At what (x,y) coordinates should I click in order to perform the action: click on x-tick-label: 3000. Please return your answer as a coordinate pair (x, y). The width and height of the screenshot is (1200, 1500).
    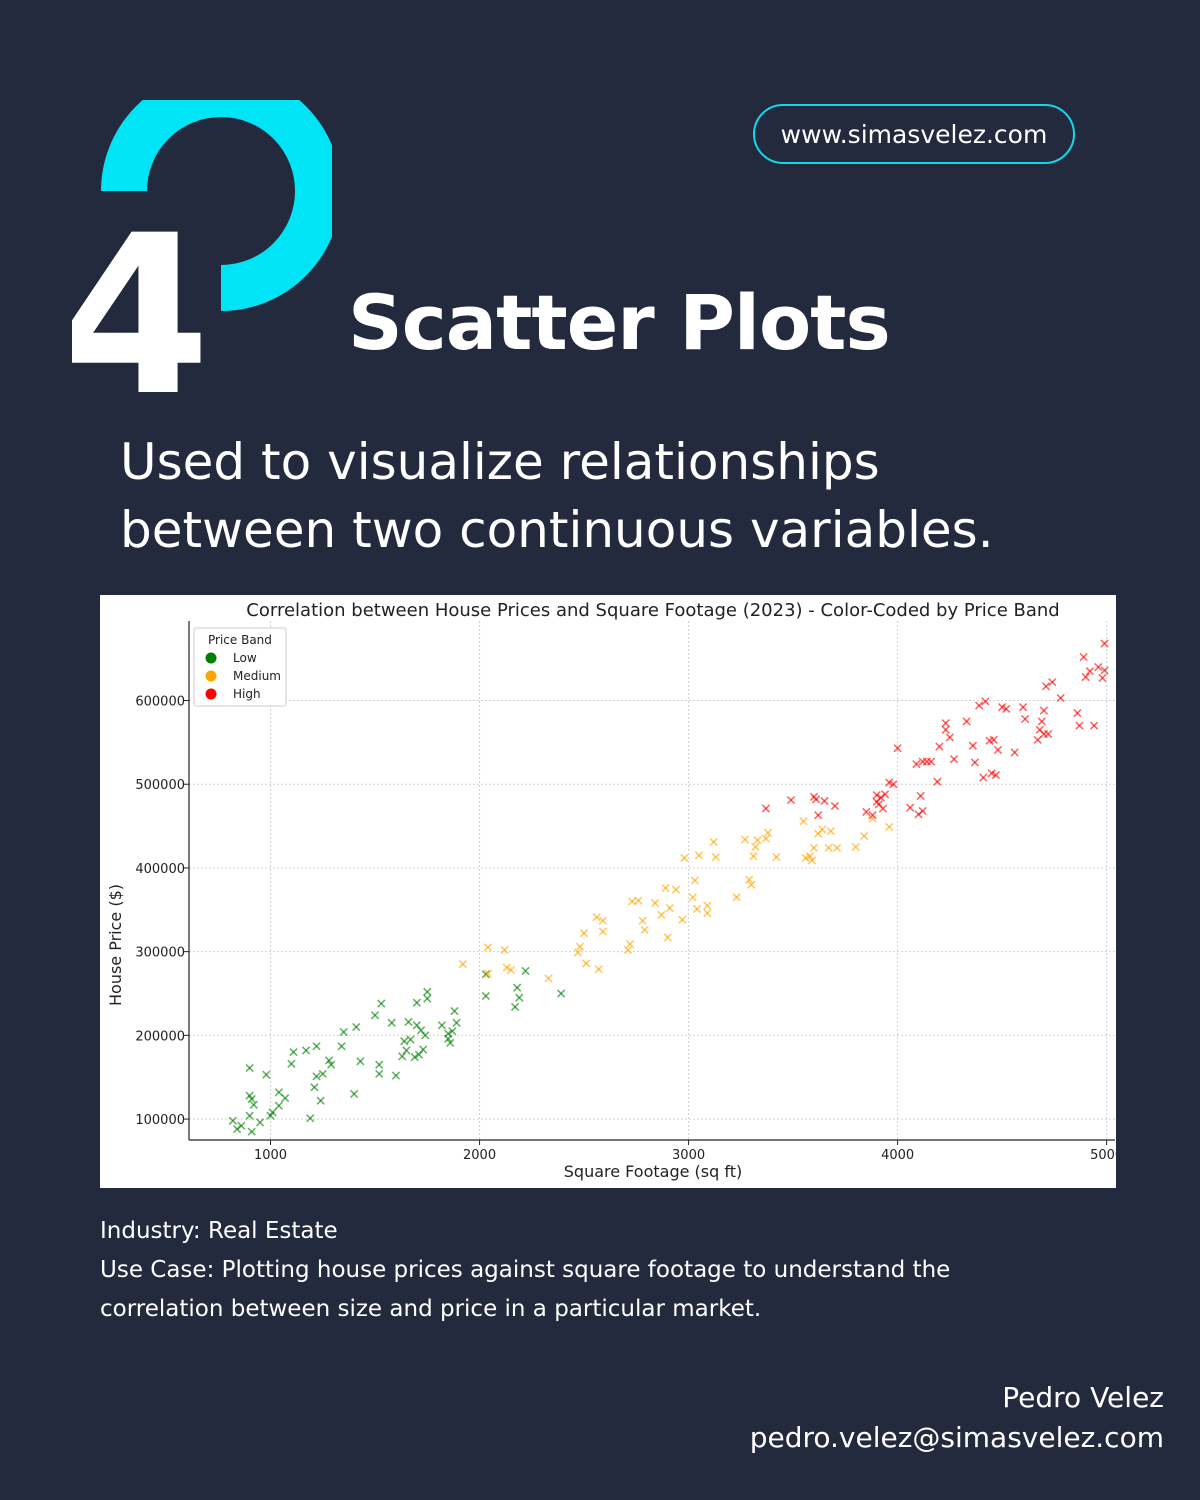
    Looking at the image, I should click on (688, 1155).